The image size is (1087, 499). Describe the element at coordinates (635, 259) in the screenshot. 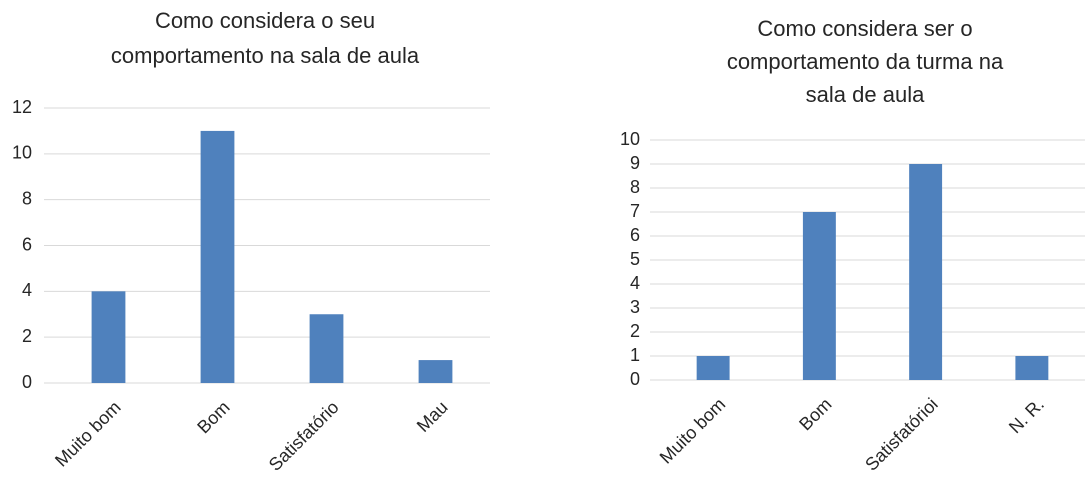

I see `y-tick-label: 5` at that location.